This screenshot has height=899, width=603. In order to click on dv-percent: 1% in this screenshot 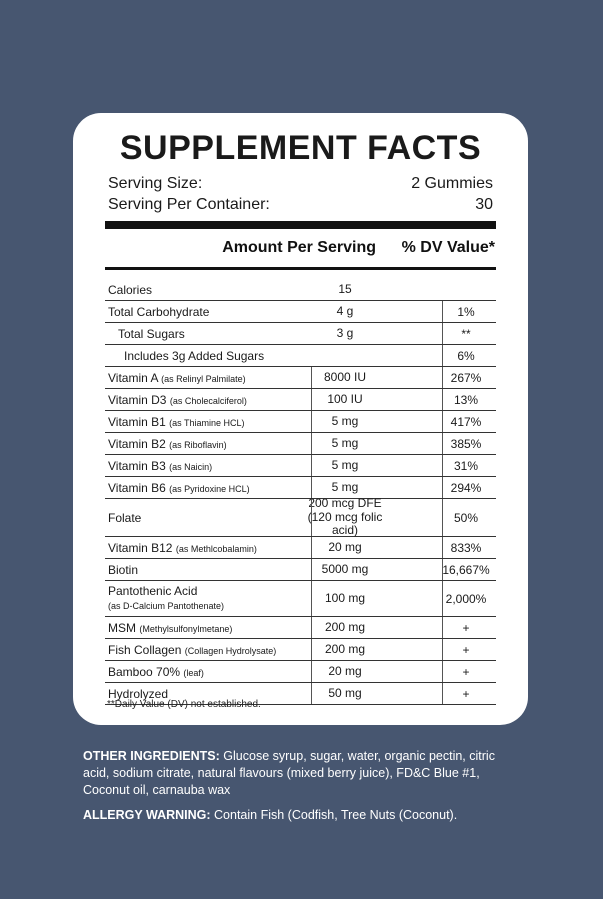, I will do `click(466, 311)`.